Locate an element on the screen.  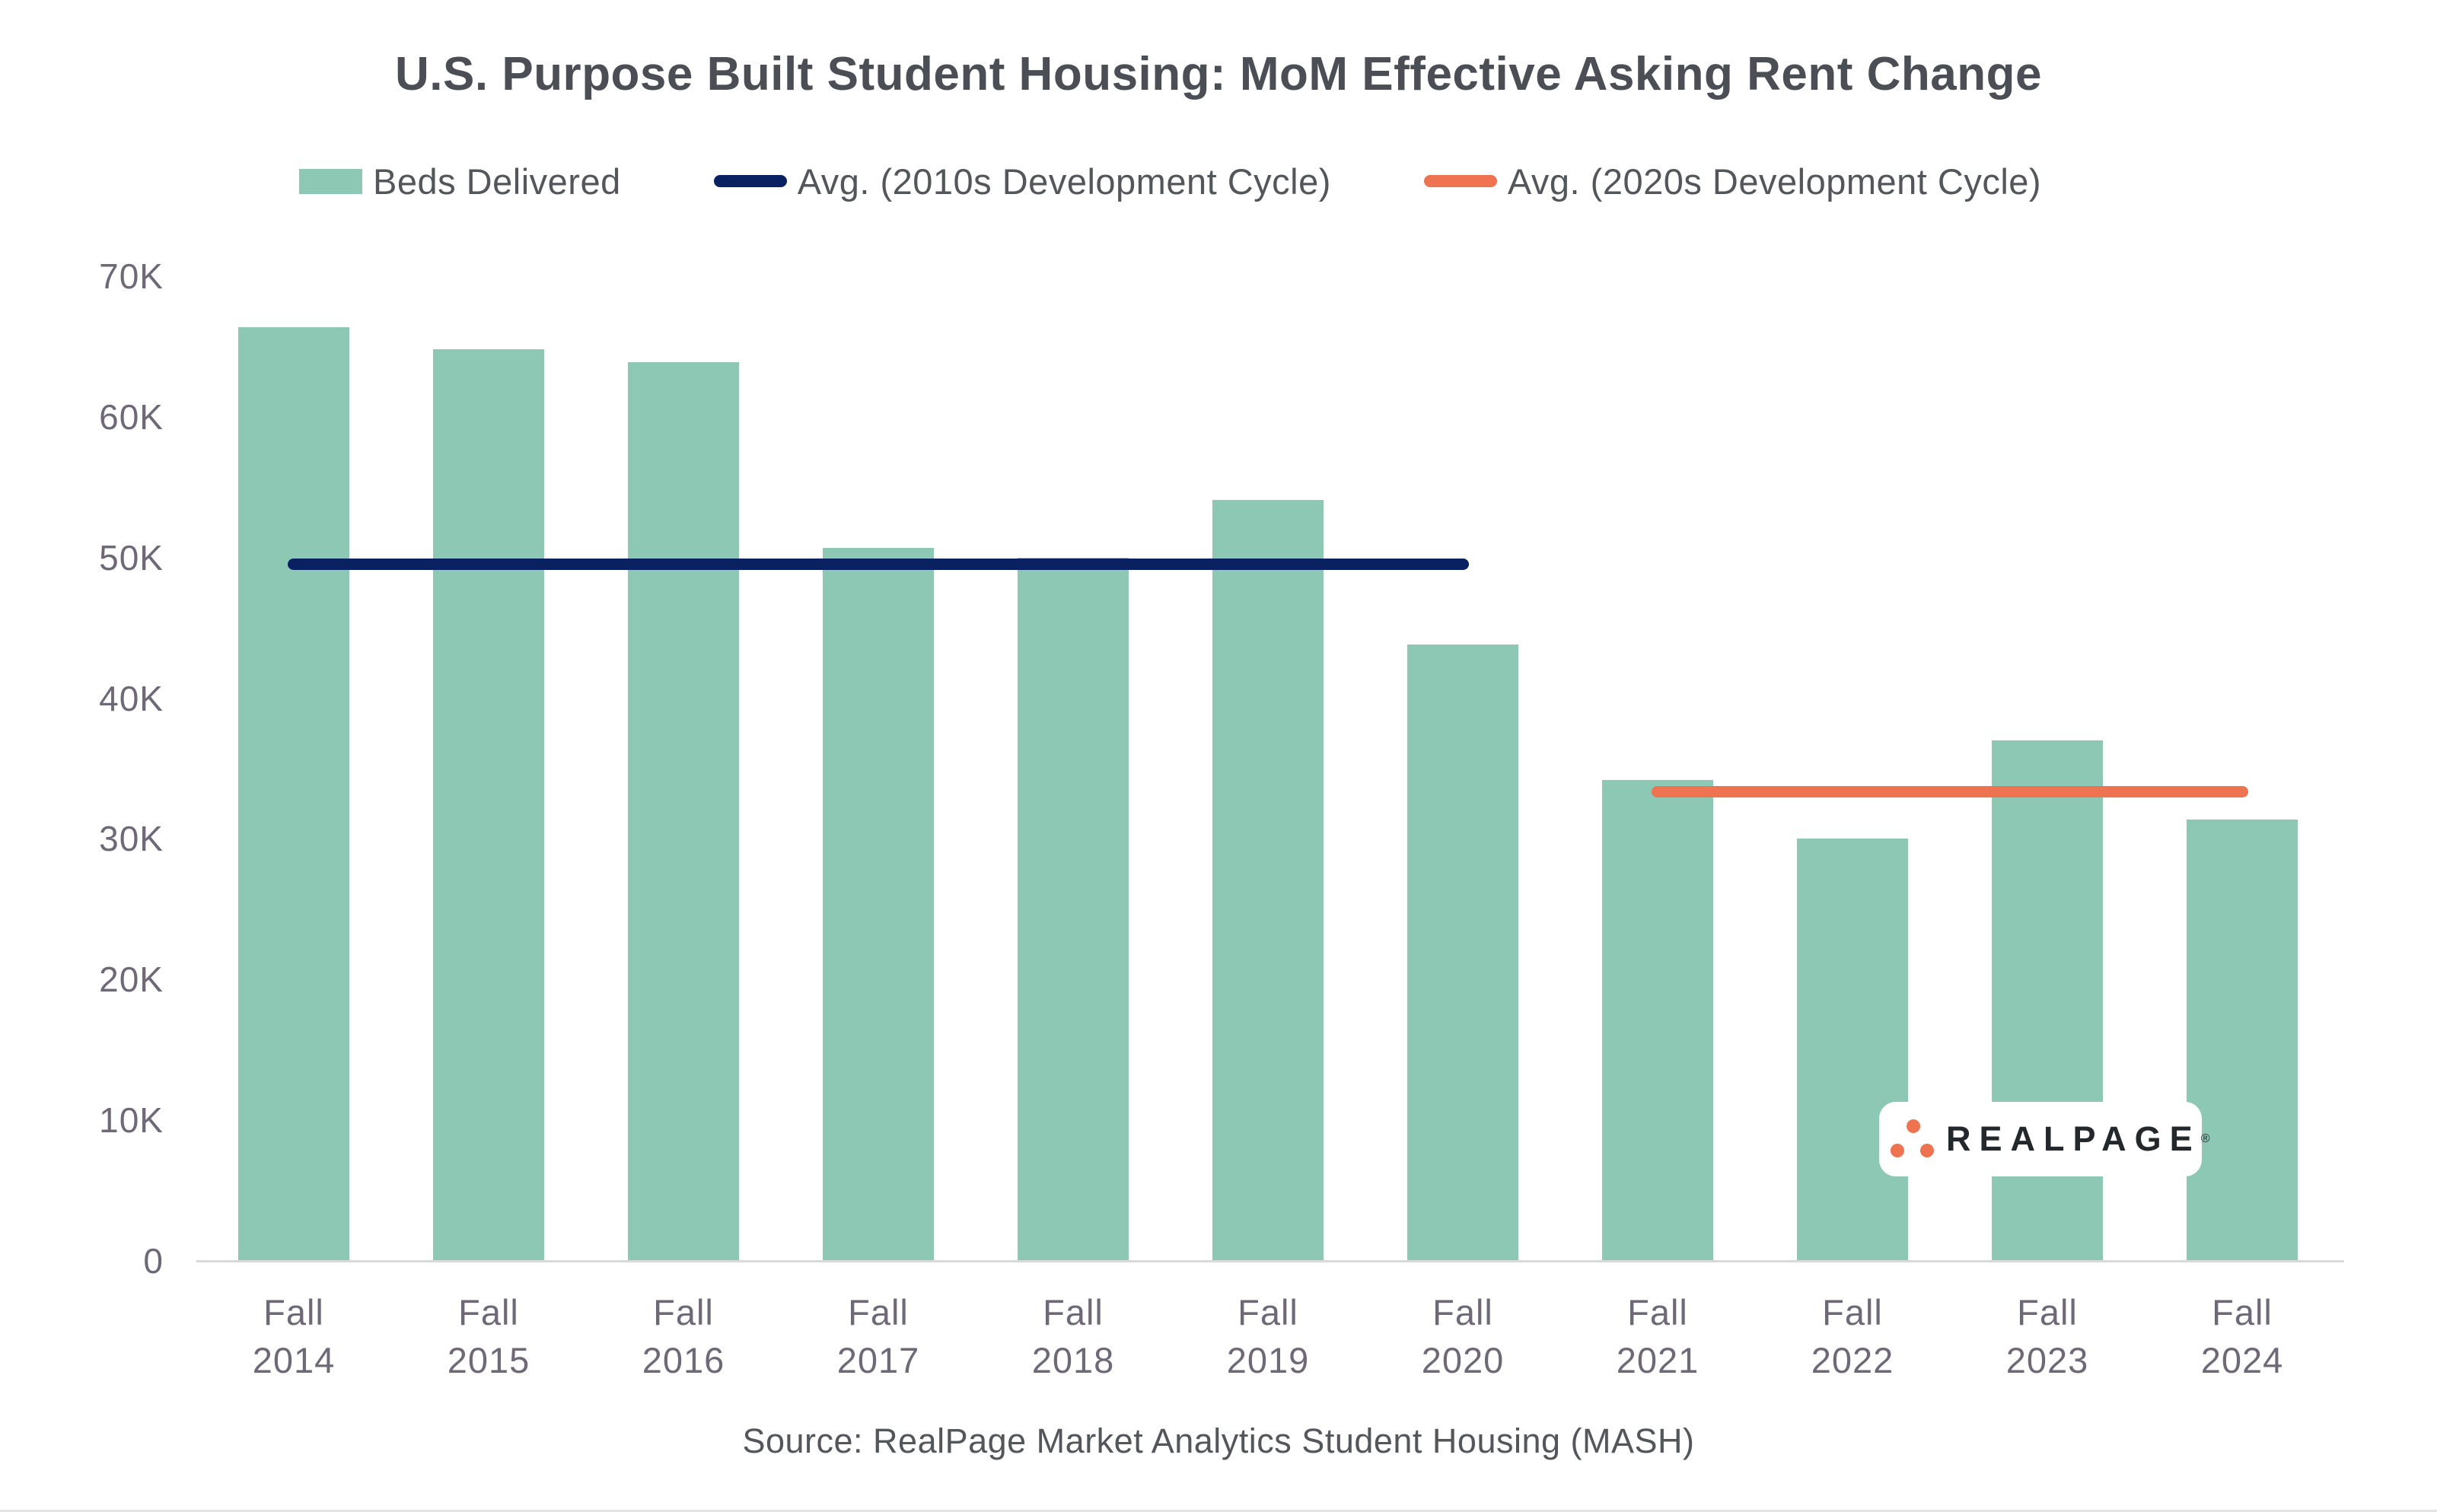
bar-fall-2019 is located at coordinates (1268, 880).